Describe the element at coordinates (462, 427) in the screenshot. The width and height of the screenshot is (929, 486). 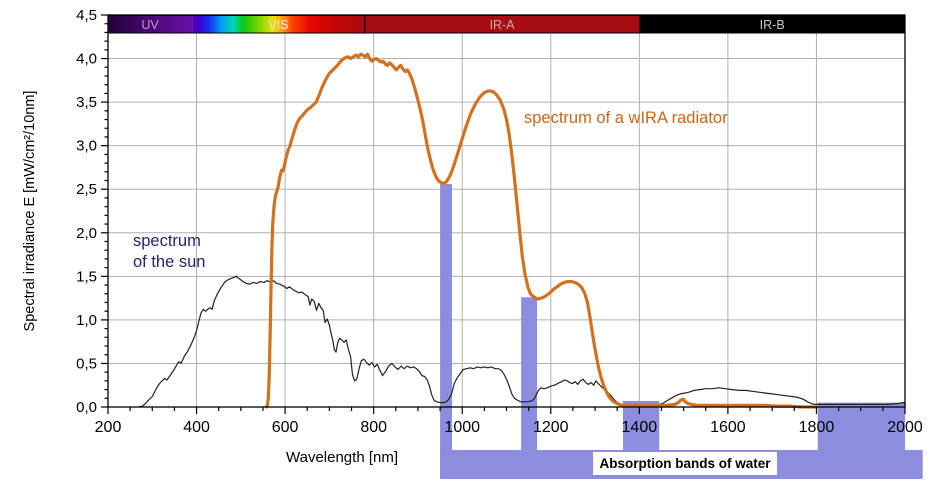
I see `svg-text: 1000` at that location.